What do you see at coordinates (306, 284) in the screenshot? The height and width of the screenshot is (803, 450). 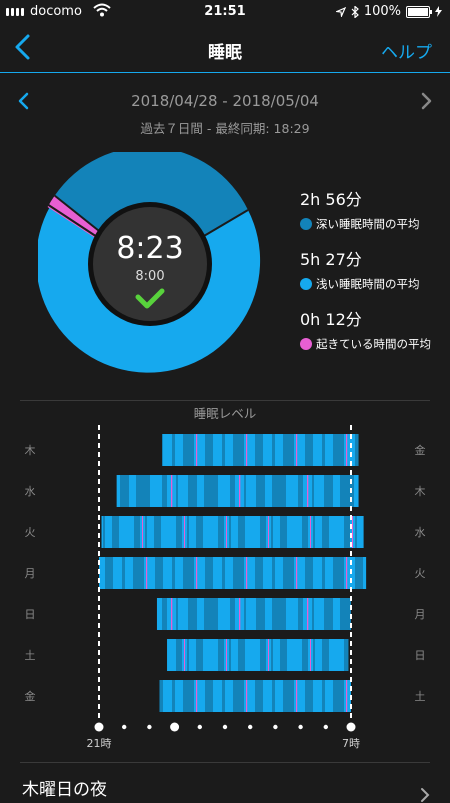 I see `light-sleep-dot-icon` at bounding box center [306, 284].